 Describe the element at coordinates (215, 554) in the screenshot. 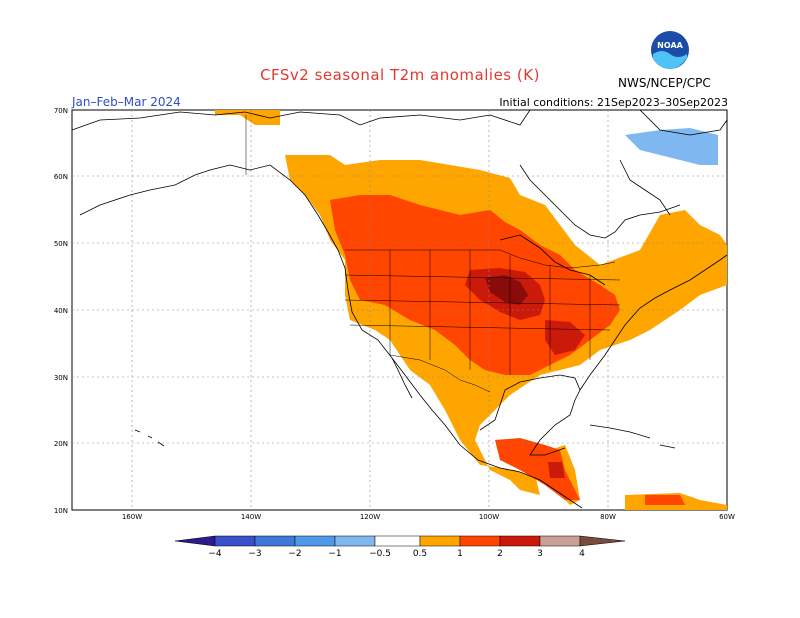

I see `colorbar-label-neg4: −4` at that location.